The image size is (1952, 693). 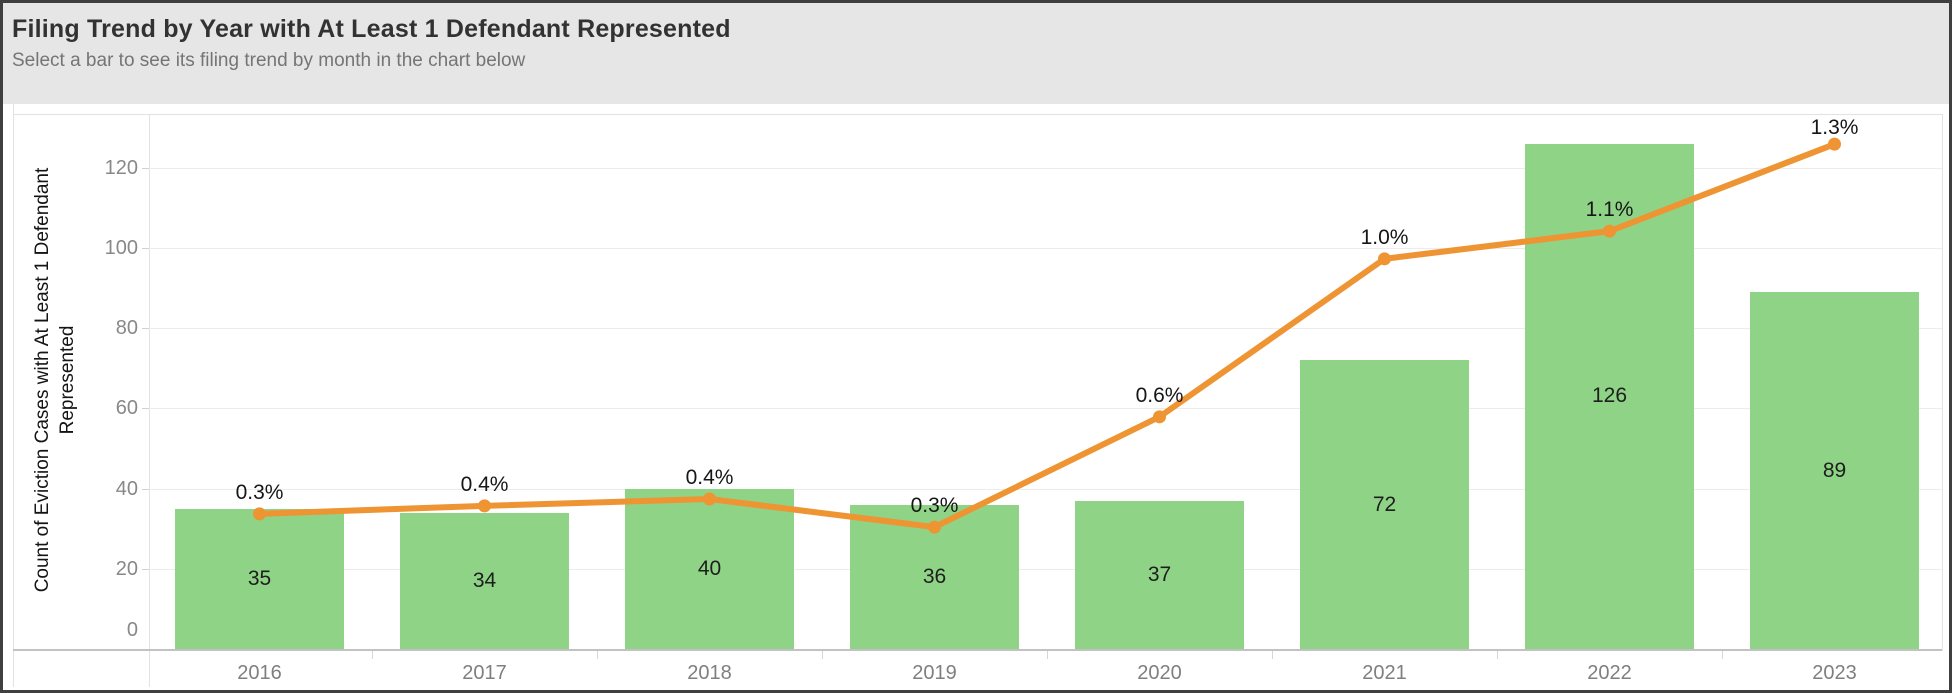 What do you see at coordinates (934, 673) in the screenshot?
I see `x-tick-label-2019: 2019` at bounding box center [934, 673].